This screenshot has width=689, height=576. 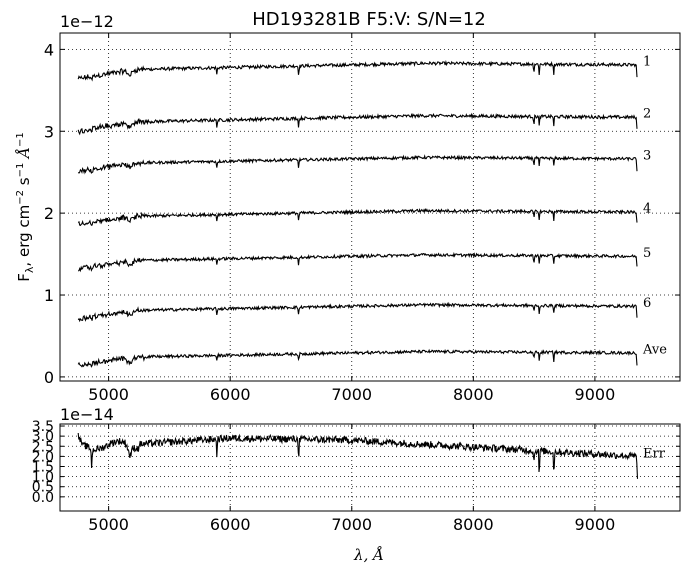 I want to click on y-axis-label-f: F, so click(x=24, y=277).